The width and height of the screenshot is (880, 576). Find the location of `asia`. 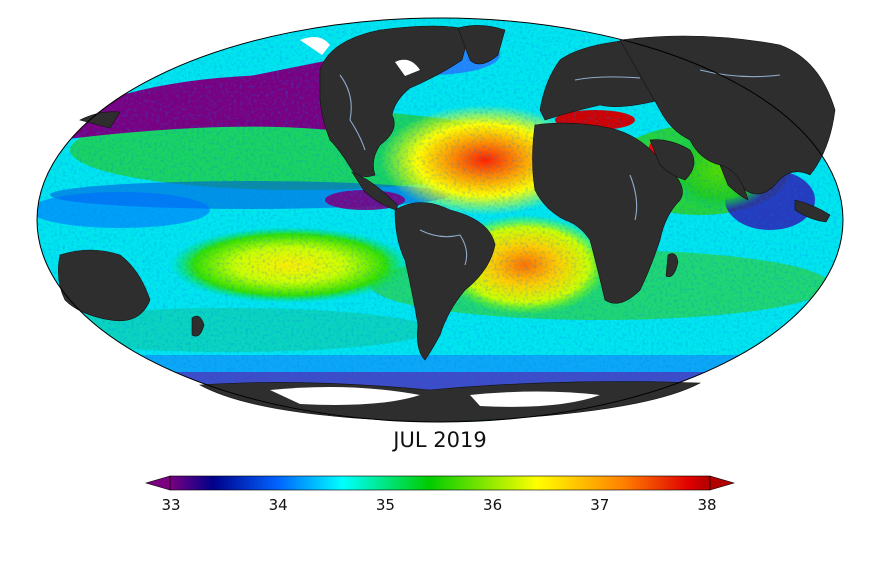

asia is located at coordinates (727, 115).